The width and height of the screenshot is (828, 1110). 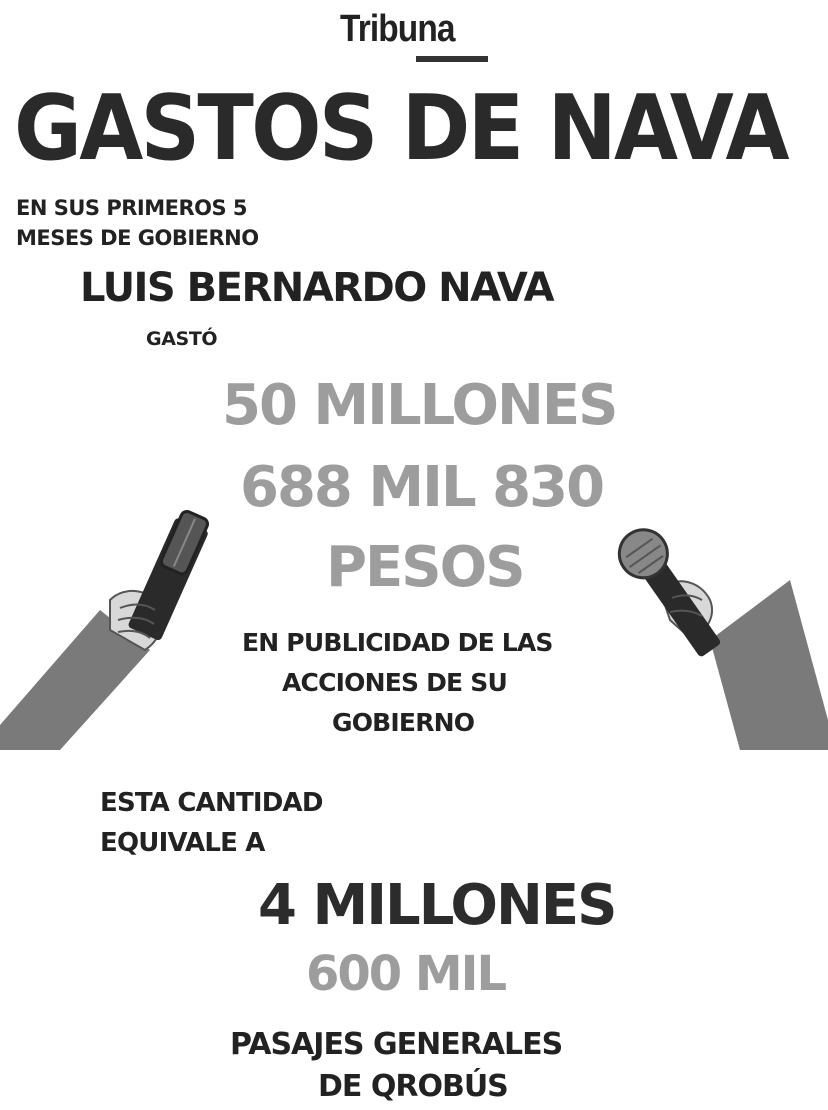 What do you see at coordinates (426, 567) in the screenshot?
I see `amount-line-3: PESOS` at bounding box center [426, 567].